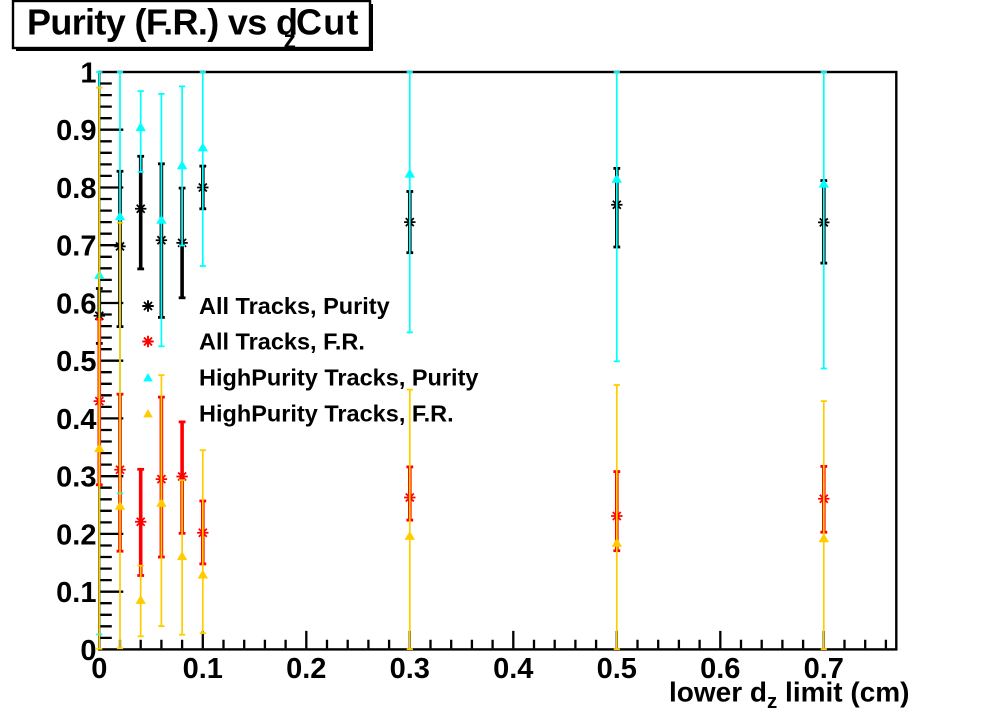  Describe the element at coordinates (88, 73) in the screenshot. I see `svg-text: 1` at that location.